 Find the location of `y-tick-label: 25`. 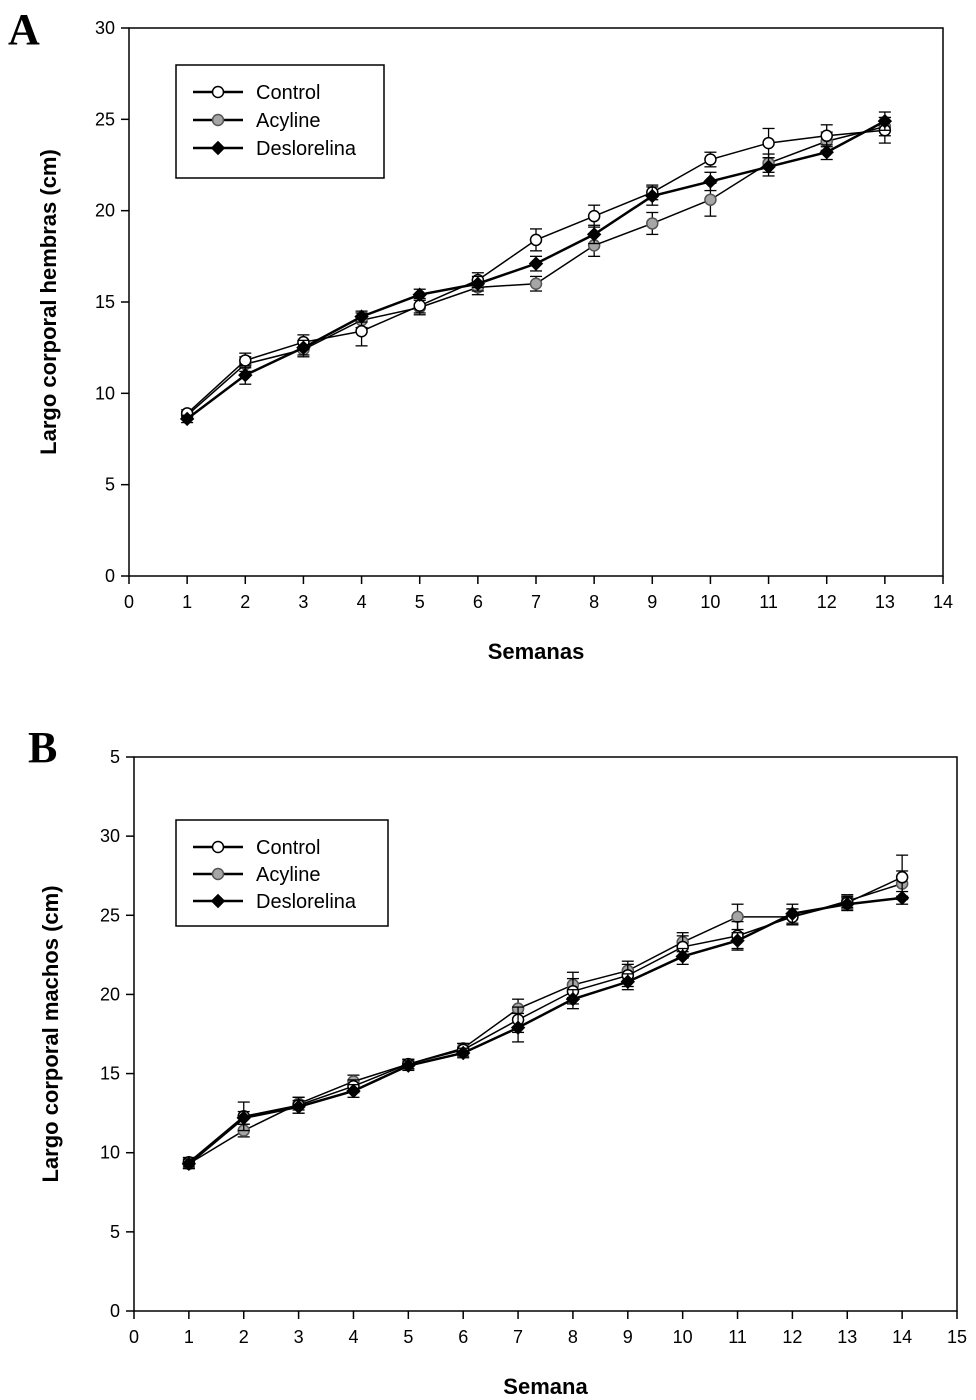

y-tick-label: 25 is located at coordinates (110, 915).